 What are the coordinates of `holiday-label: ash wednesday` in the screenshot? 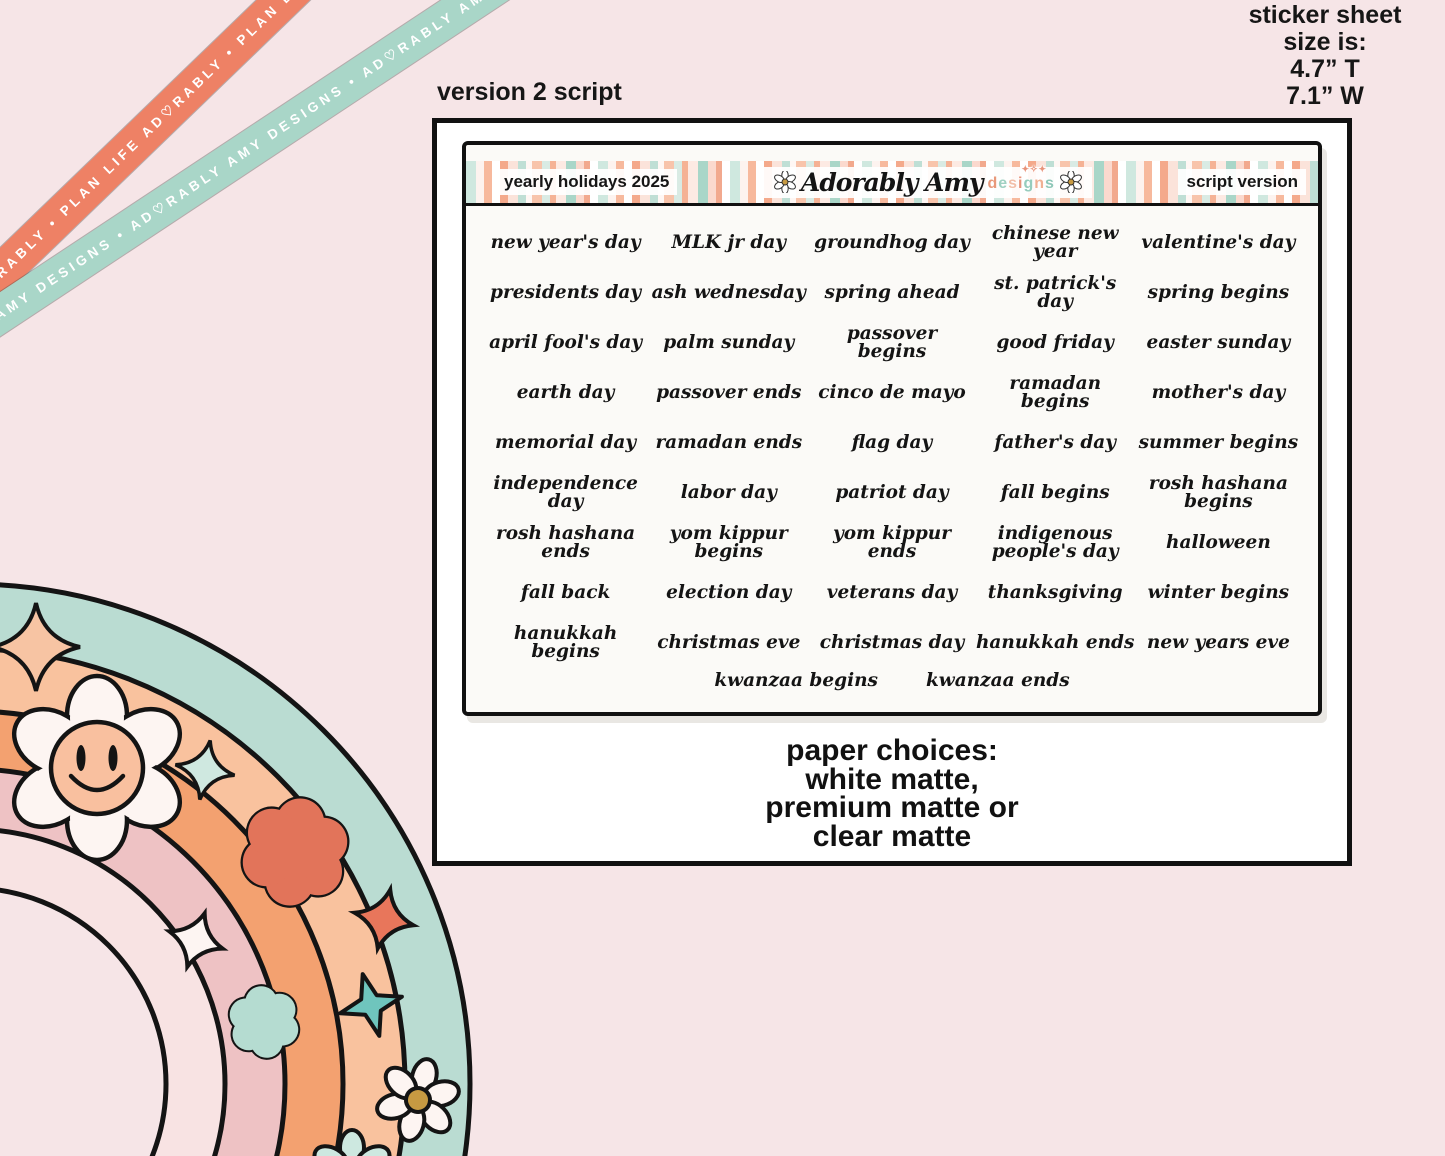 It's located at (728, 293).